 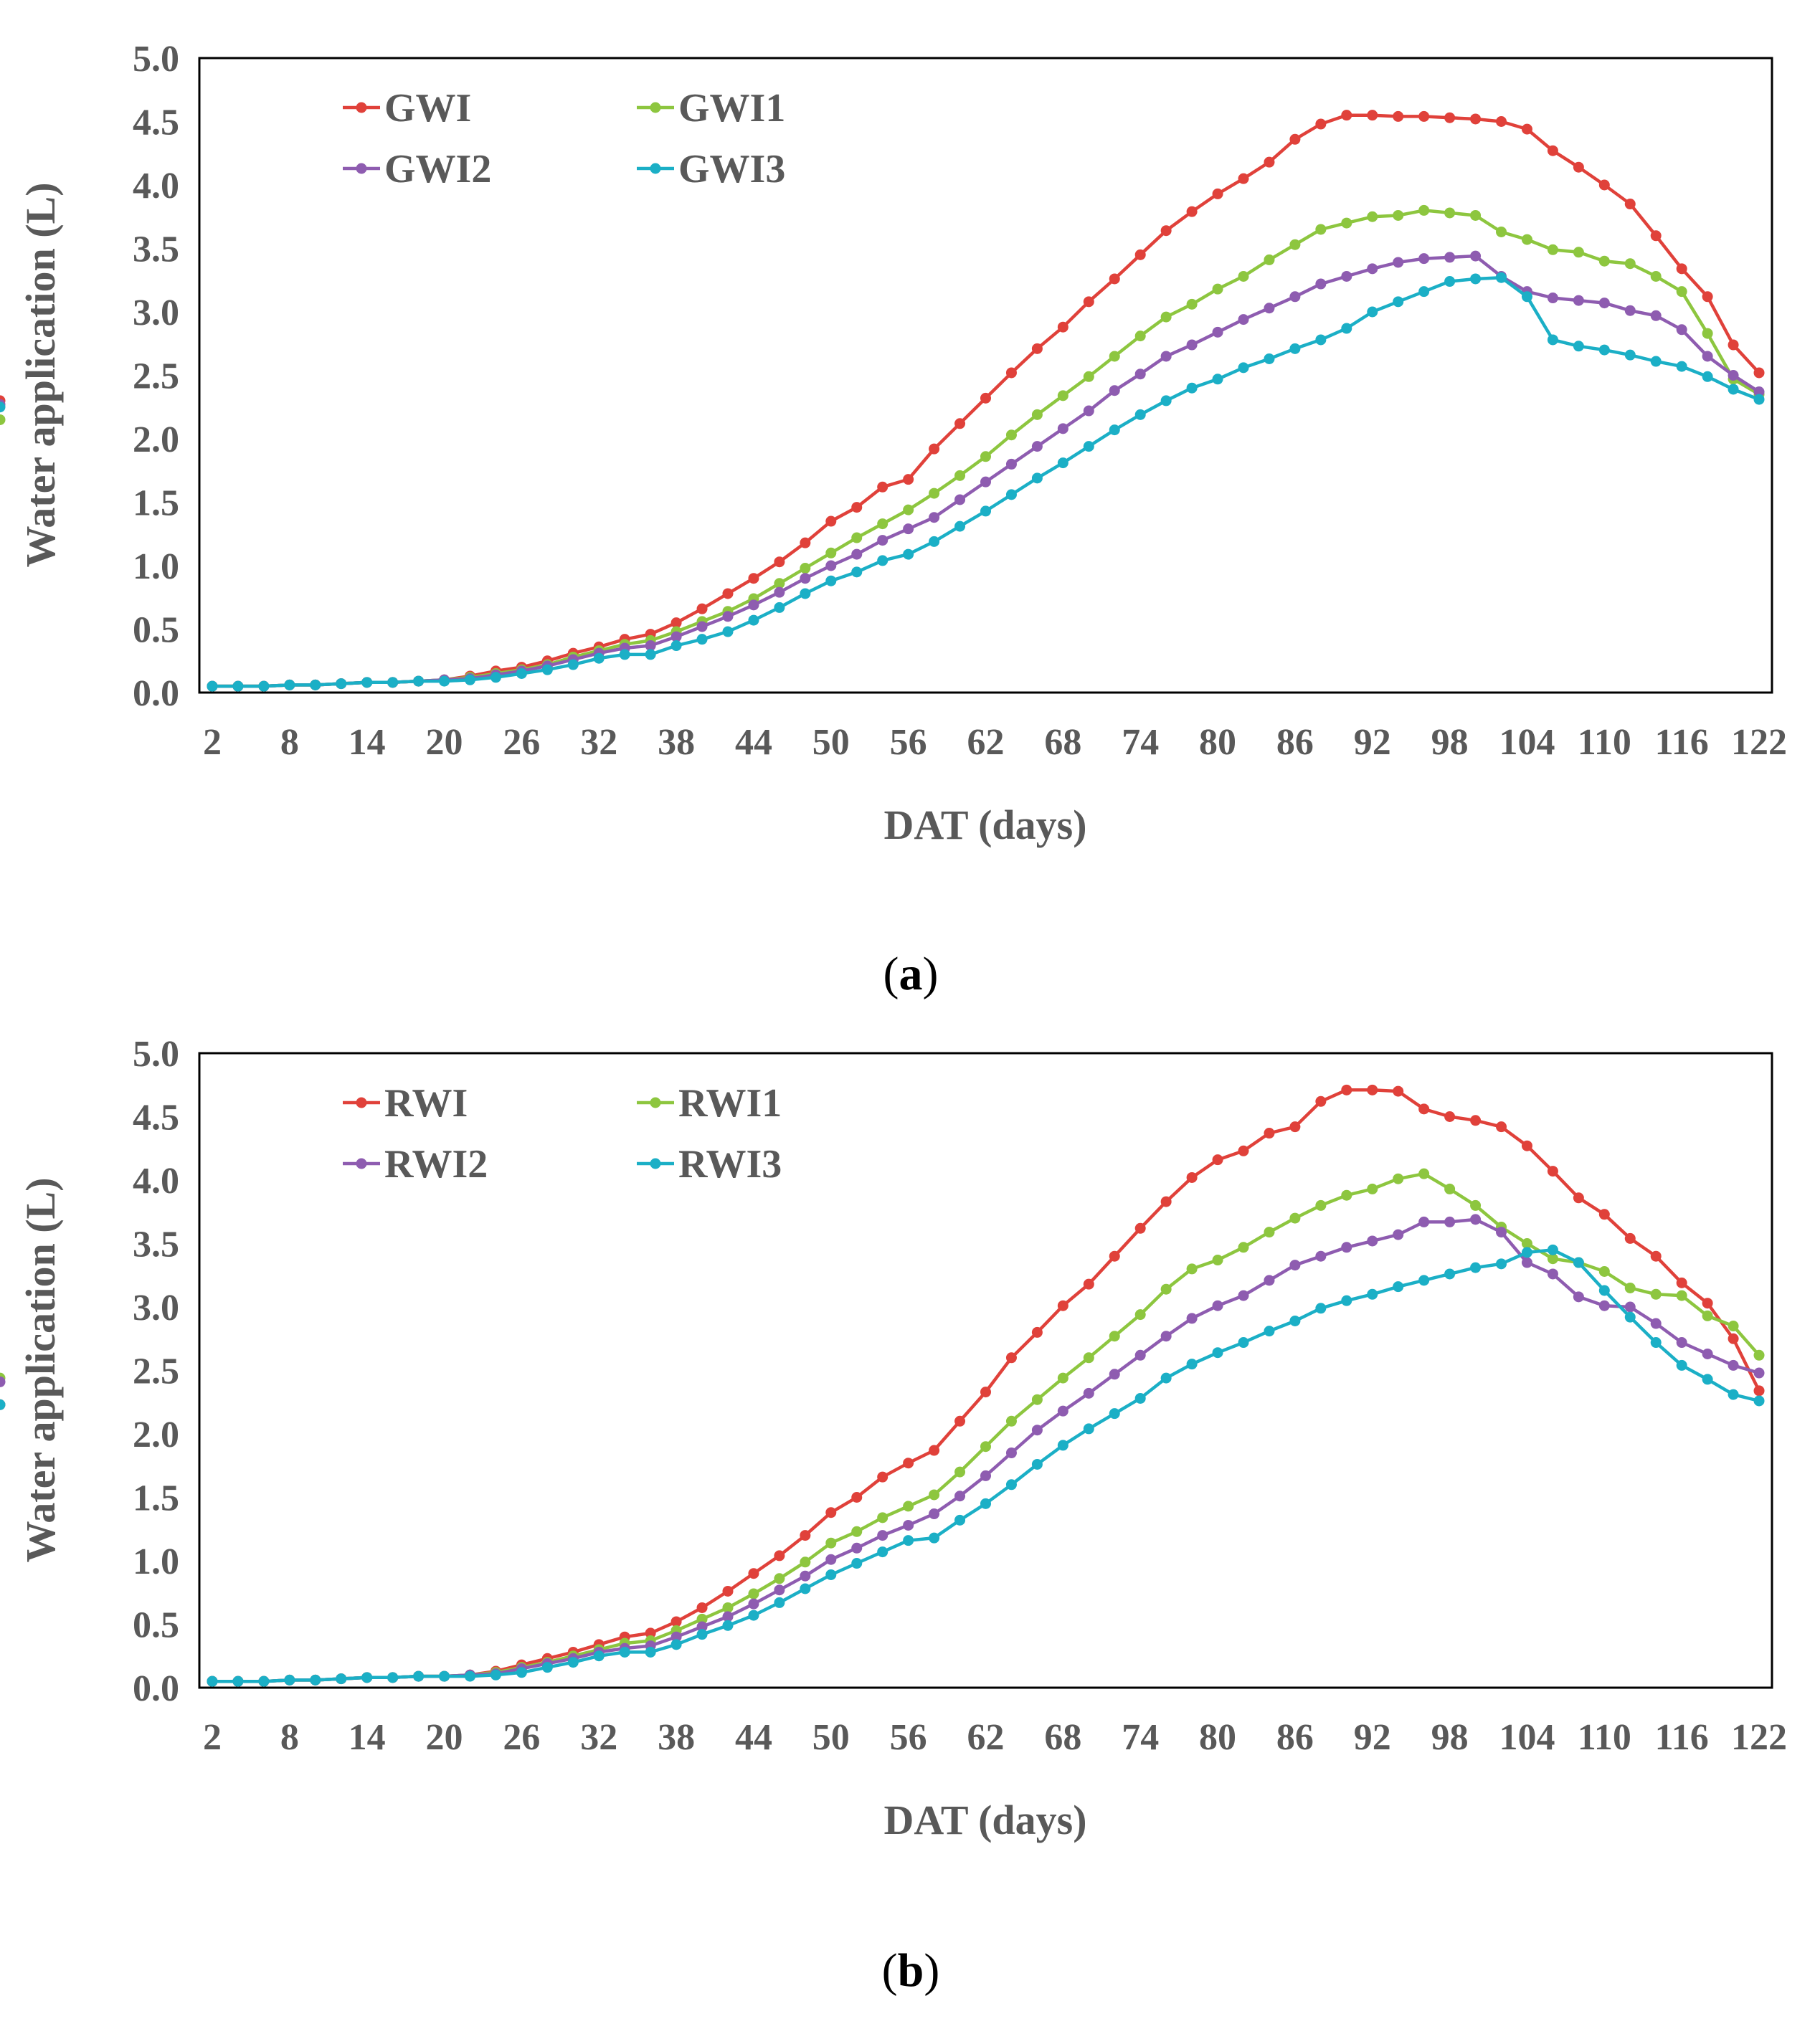 I want to click on legend-label: GWI, so click(x=427, y=108).